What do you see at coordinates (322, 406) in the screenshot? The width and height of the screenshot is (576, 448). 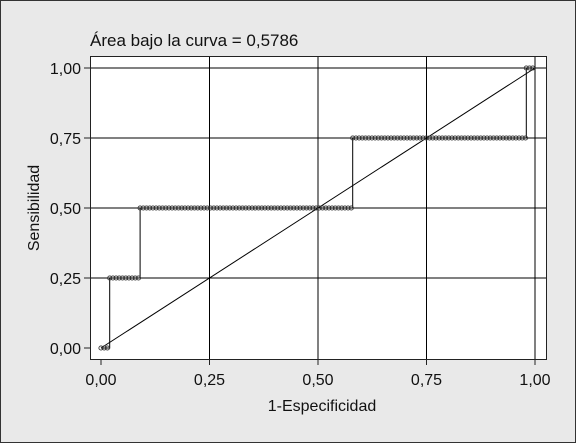 I see `x-axis-label: 1-Especificidad` at bounding box center [322, 406].